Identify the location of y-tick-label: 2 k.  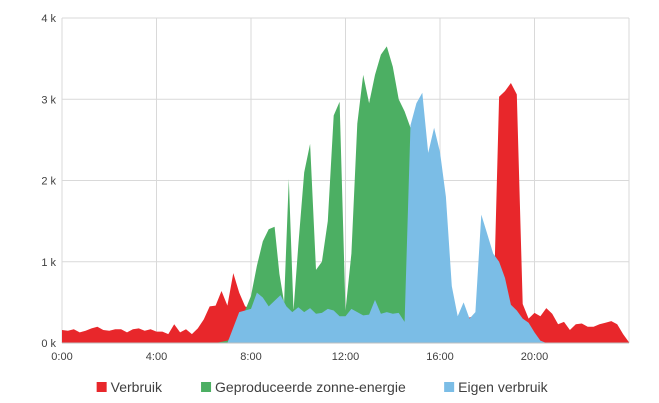
(48, 182).